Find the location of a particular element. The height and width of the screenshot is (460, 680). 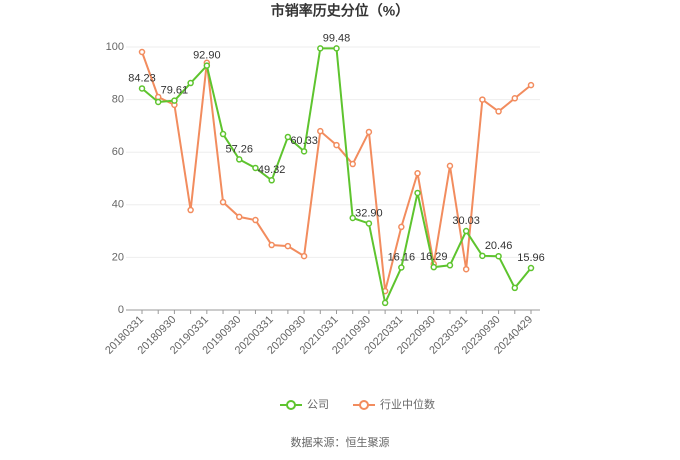

value-label: 32.90 is located at coordinates (369, 213).